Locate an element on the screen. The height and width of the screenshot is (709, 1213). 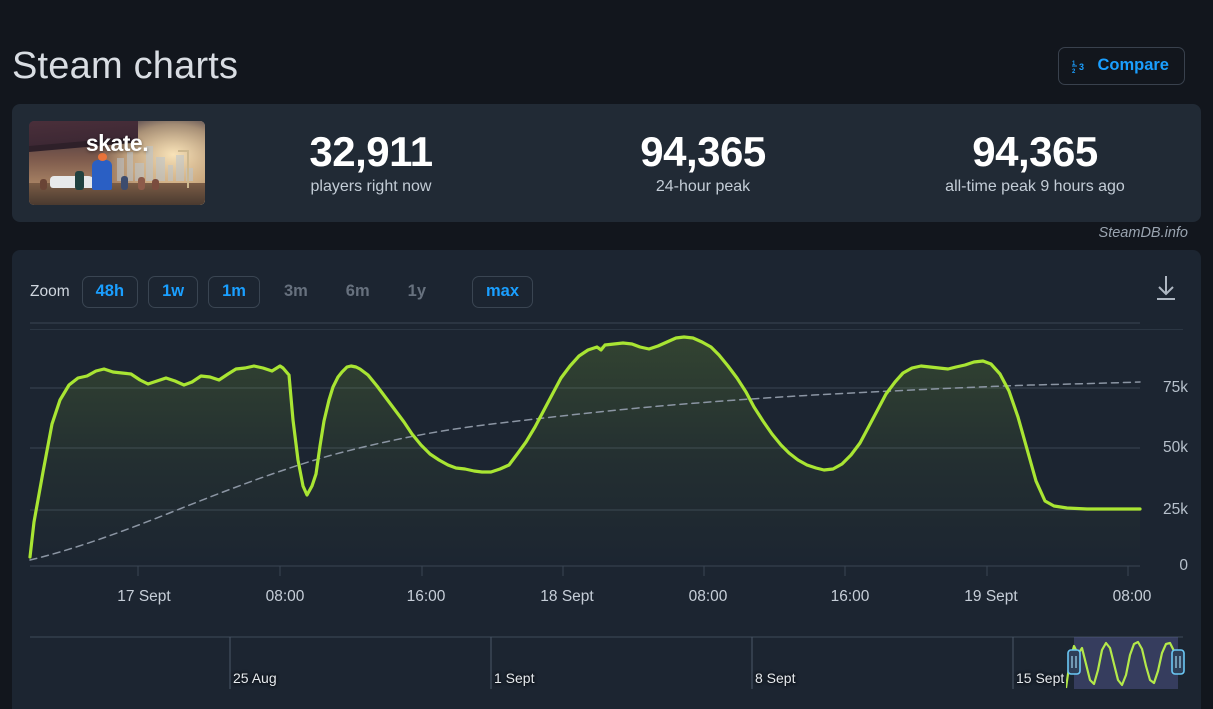
numbered-list-icon: 1 2 3 is located at coordinates (1080, 66).